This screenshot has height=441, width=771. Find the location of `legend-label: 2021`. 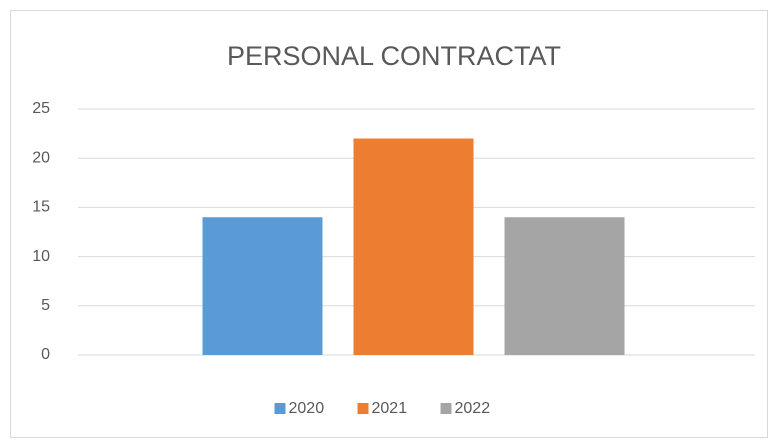

legend-label: 2021 is located at coordinates (390, 408).